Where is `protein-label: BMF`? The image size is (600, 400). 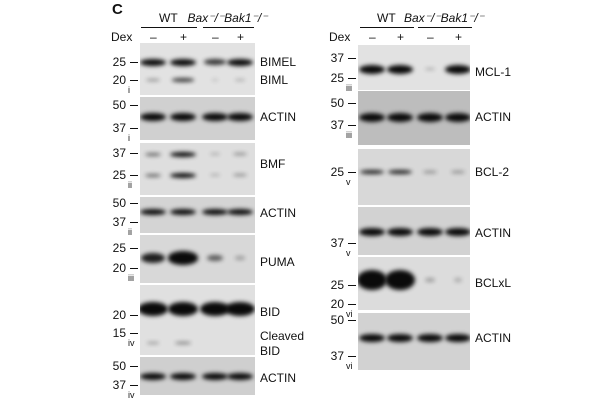 protein-label: BMF is located at coordinates (273, 164).